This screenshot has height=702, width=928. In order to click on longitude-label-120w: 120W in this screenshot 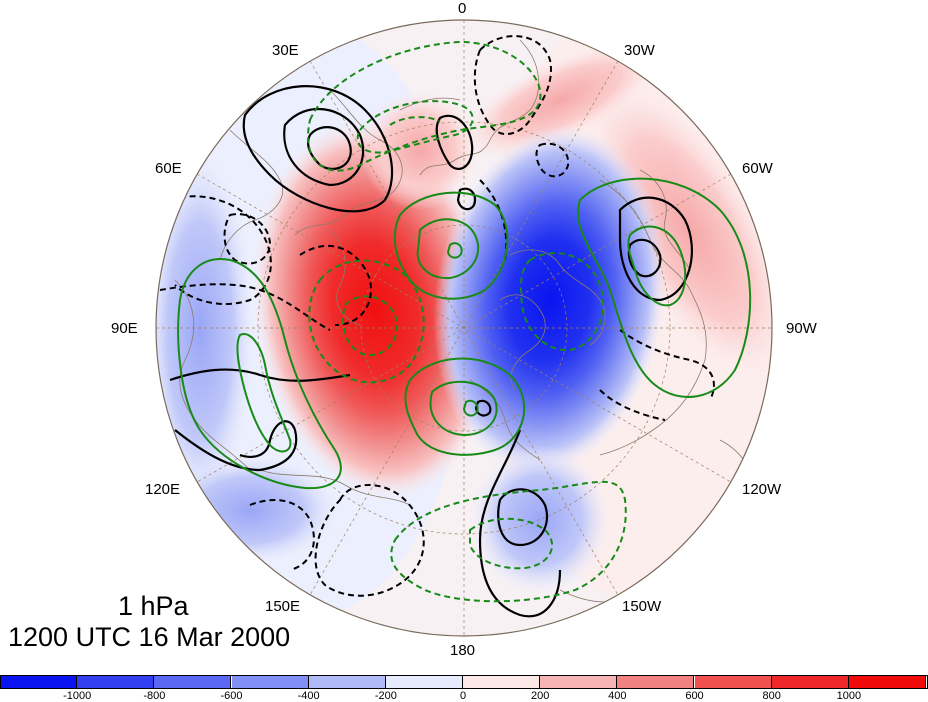, I will do `click(762, 489)`.